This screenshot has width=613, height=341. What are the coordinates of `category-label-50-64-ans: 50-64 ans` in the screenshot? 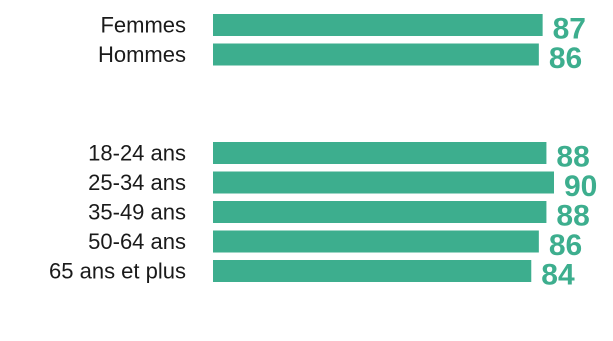 It's located at (137, 241).